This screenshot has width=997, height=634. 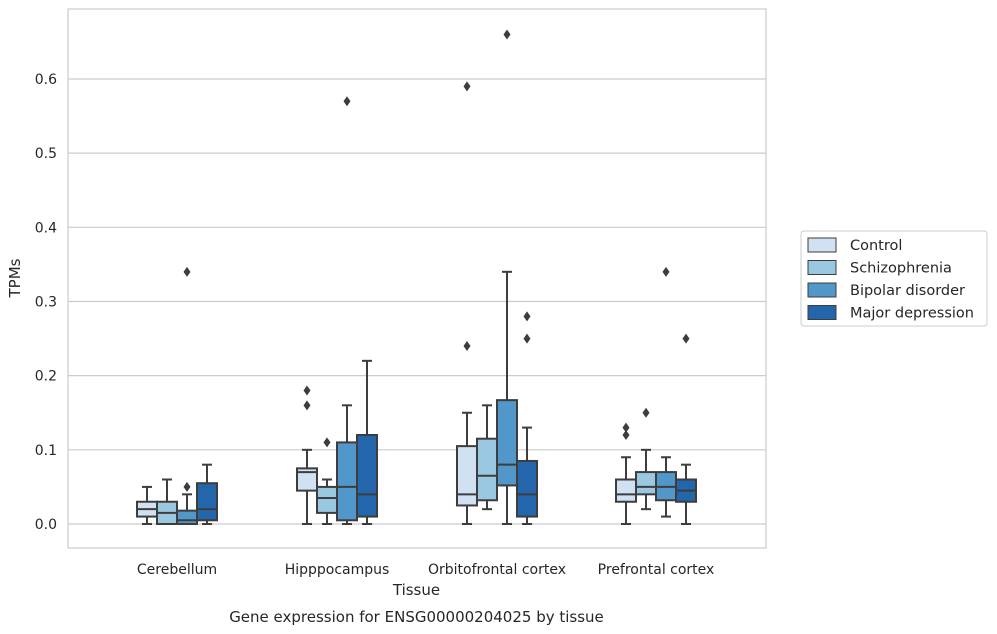 I want to click on x-tick-label: Prefrontal cortex, so click(x=656, y=570).